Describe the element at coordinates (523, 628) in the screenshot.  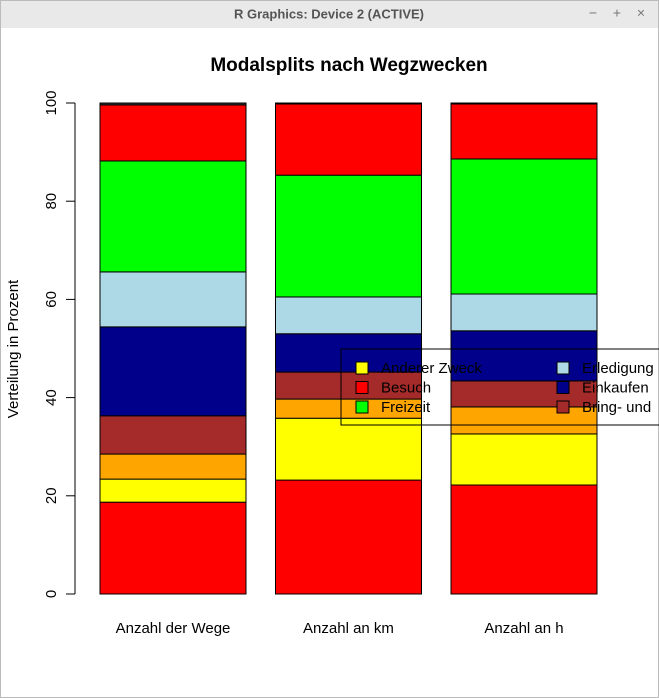
I see `x-tick-label: Anzahl an h` at that location.